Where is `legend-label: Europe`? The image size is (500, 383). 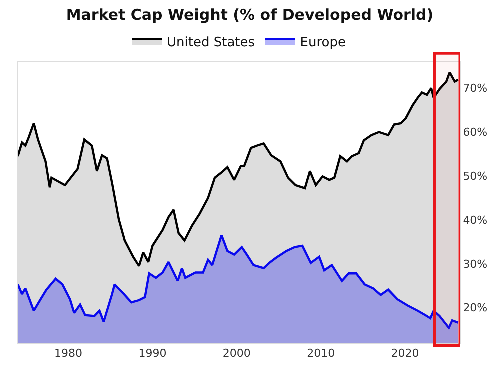 legend-label: Europe is located at coordinates (323, 42).